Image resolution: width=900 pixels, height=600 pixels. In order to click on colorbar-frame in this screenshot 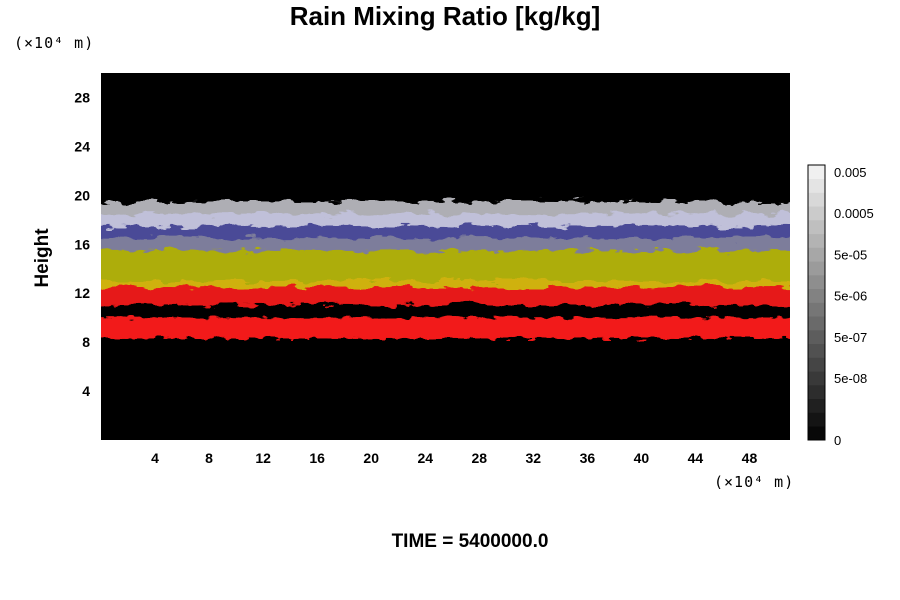, I will do `click(816, 302)`.